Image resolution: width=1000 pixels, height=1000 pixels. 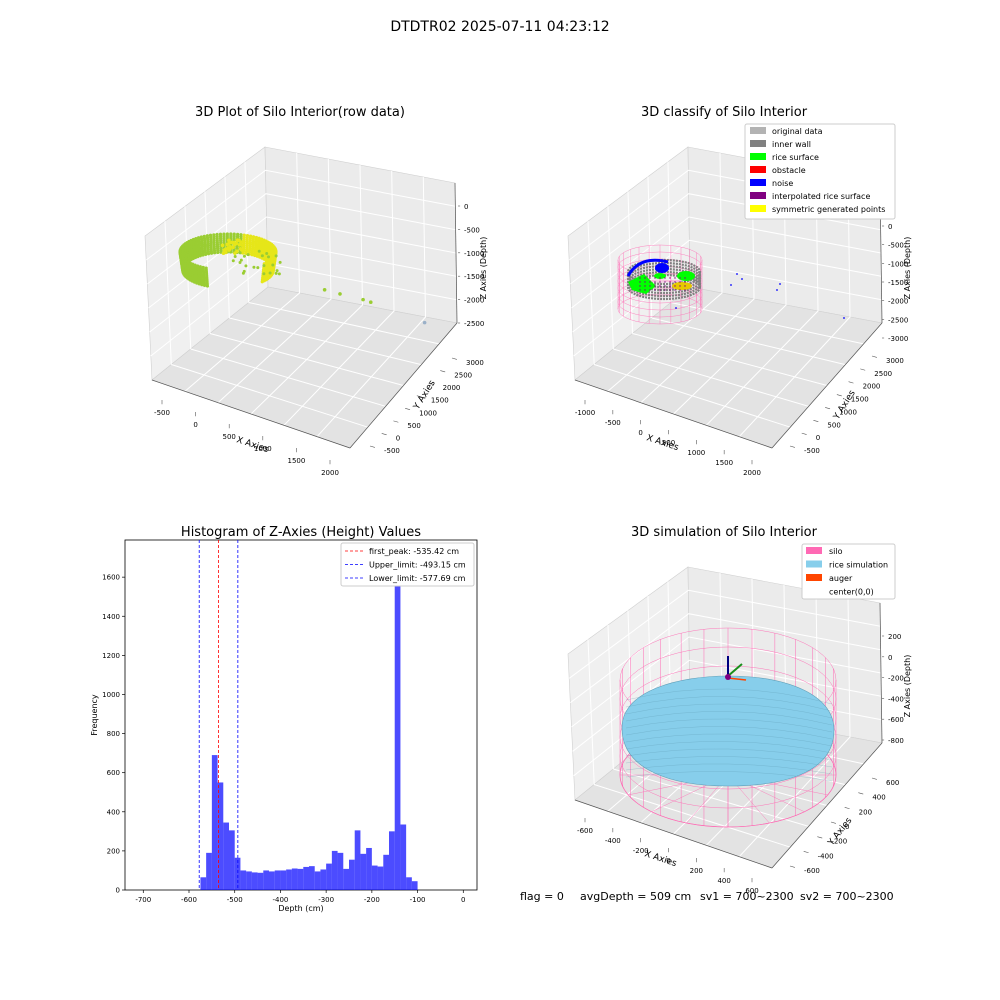 I want to click on simulation-legend-frame, so click(x=848, y=571).